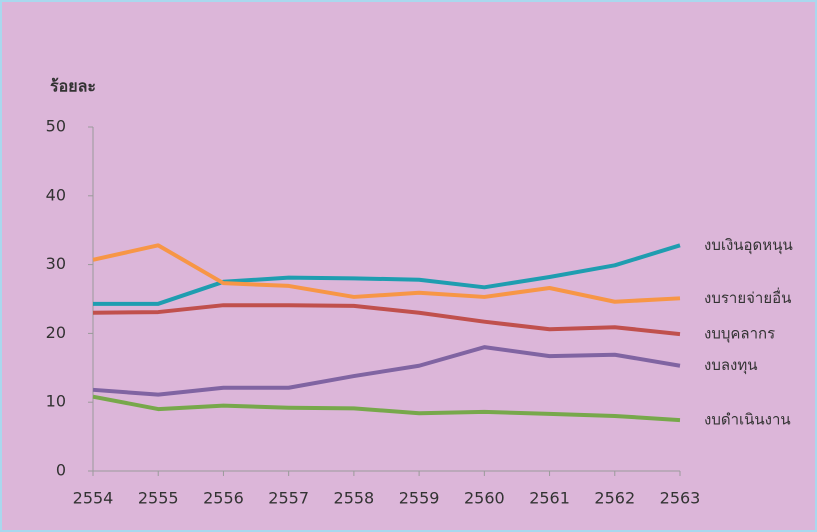  I want to click on y-tick-label: 0, so click(61, 470).